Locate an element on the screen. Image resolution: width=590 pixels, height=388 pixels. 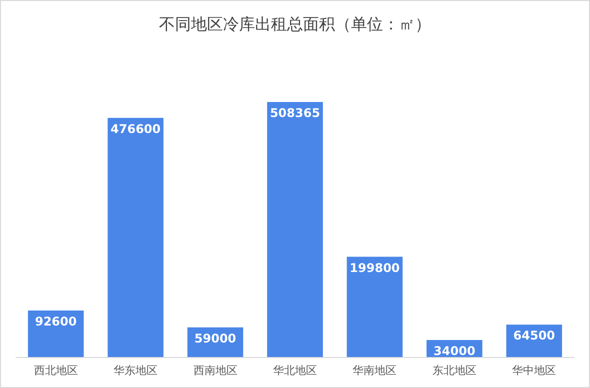
x-tick-label: 西南地区 is located at coordinates (215, 370).